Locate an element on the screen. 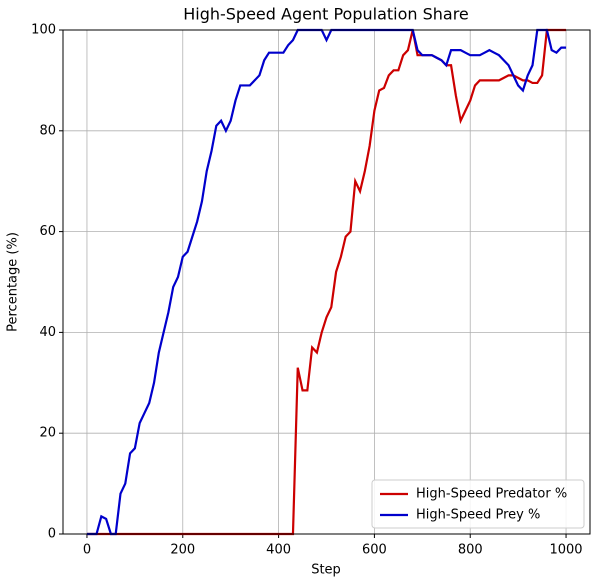 Image resolution: width=603 pixels, height=588 pixels. x-tick-label: 200 is located at coordinates (182, 550).